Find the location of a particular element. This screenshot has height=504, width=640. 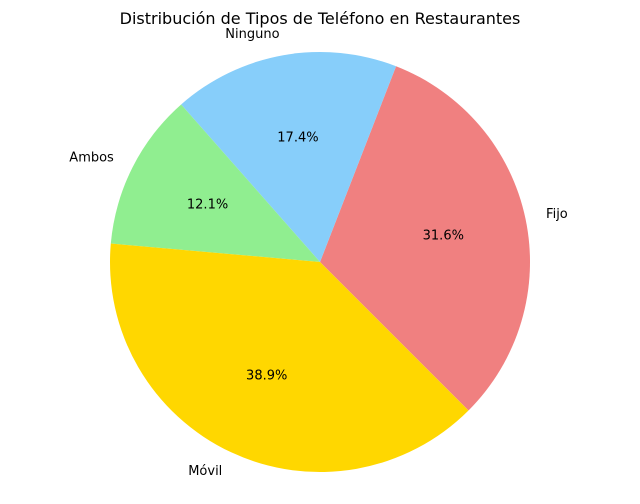

category-label-ambos: Ambos is located at coordinates (91, 157).